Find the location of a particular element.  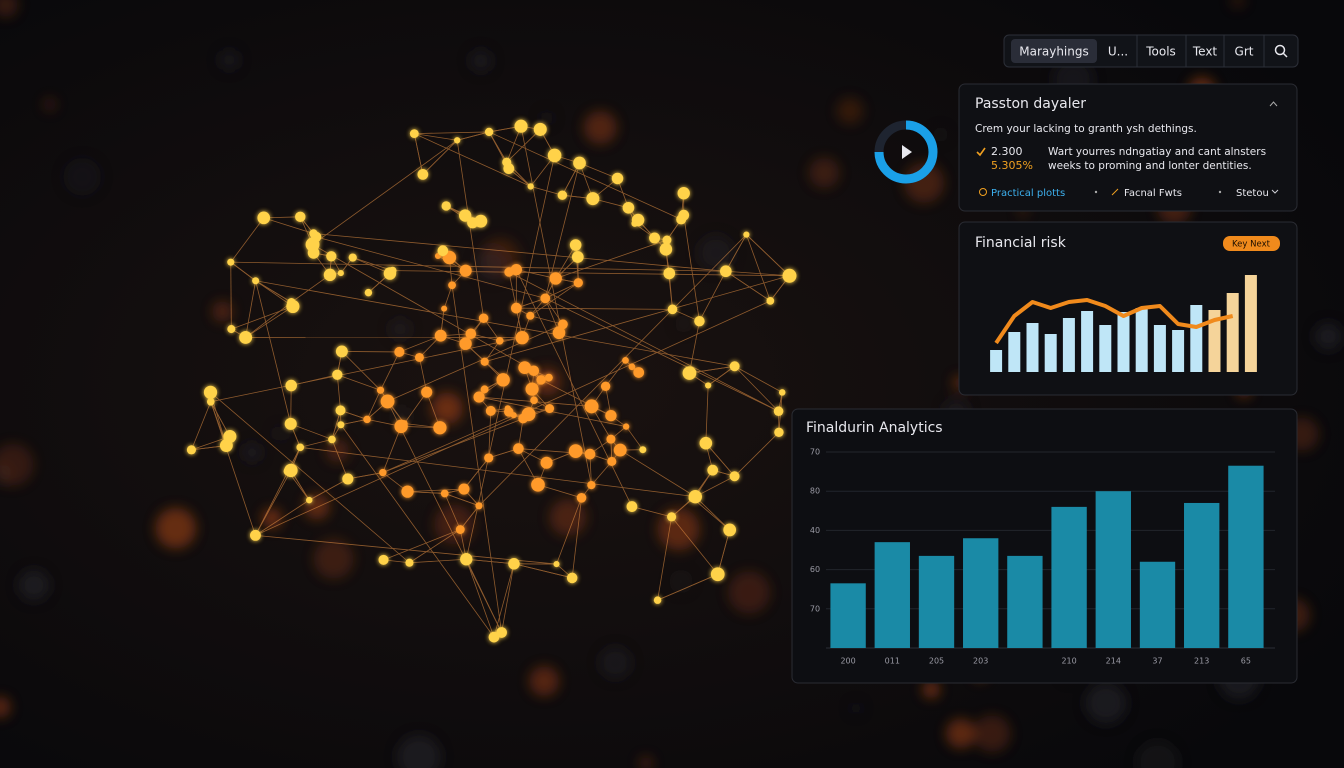

dropdown-caret is located at coordinates (1275, 191).